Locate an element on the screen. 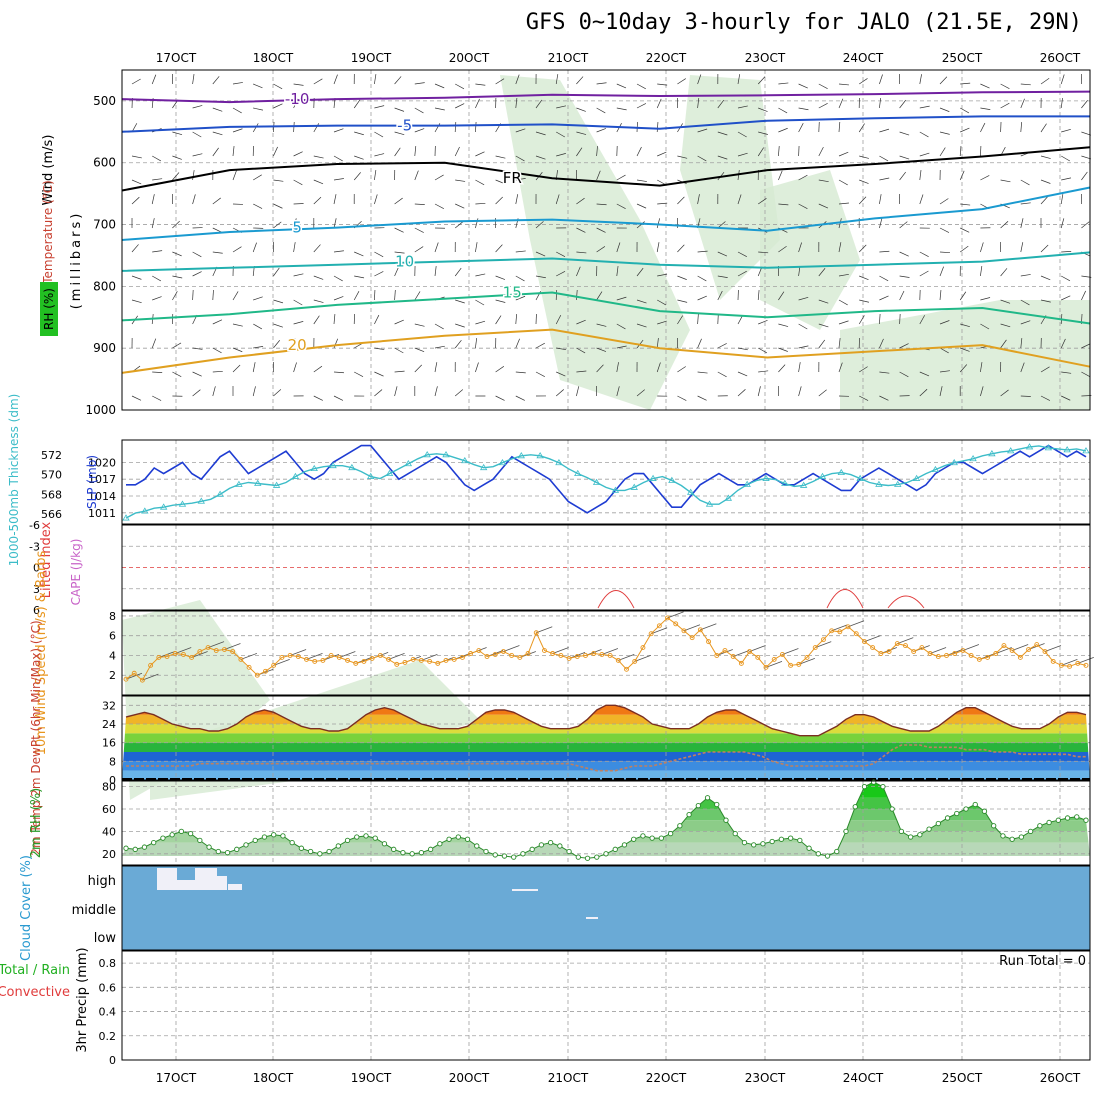 Image resolution: width=1100 pixels, height=1100 pixels. pressure-tick-label: 500 is located at coordinates (104, 101).